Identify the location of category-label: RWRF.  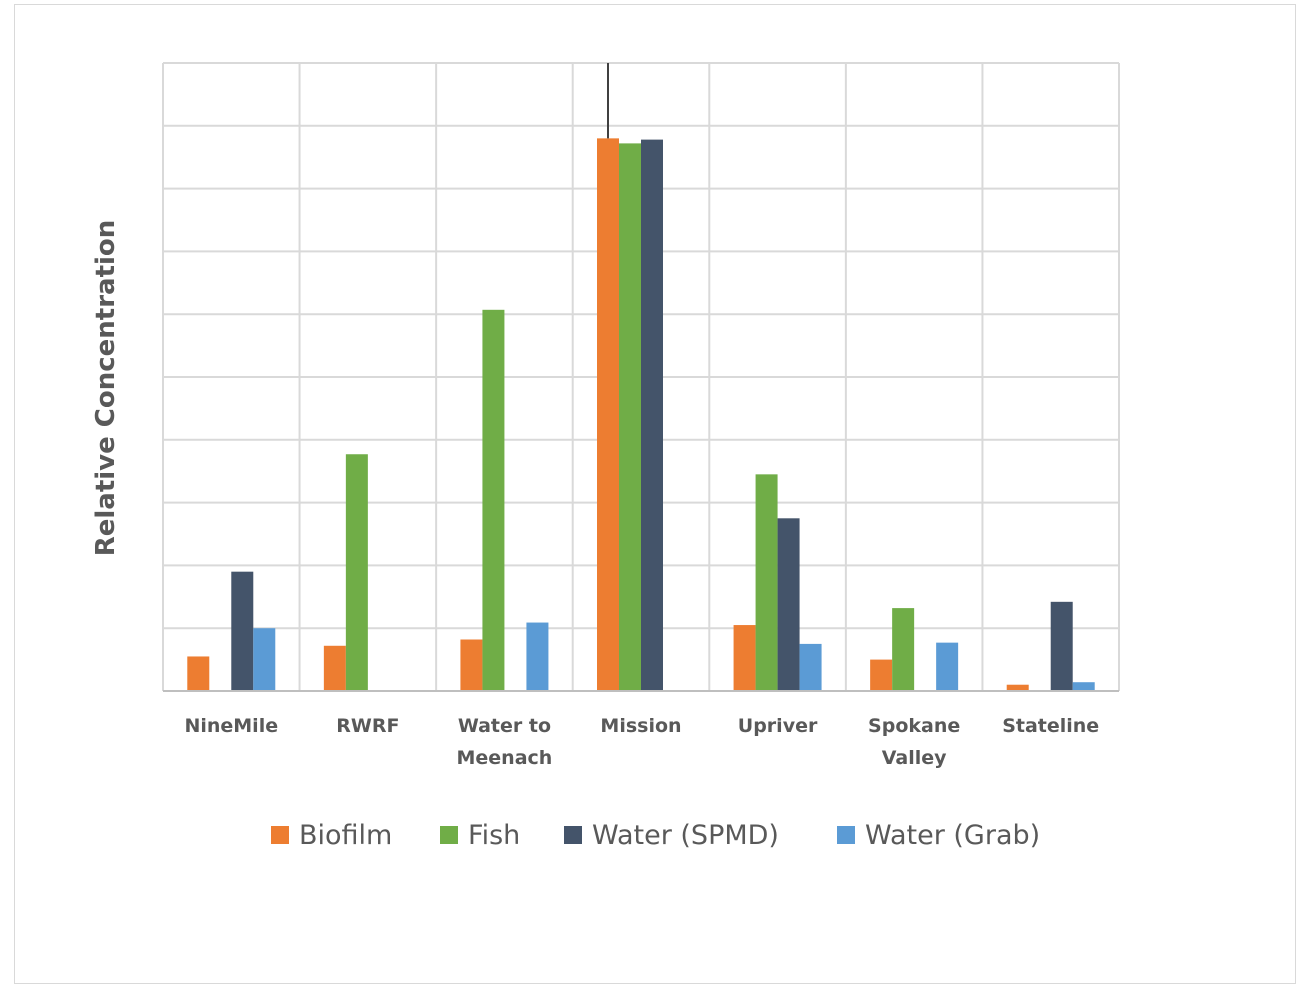
(367, 726).